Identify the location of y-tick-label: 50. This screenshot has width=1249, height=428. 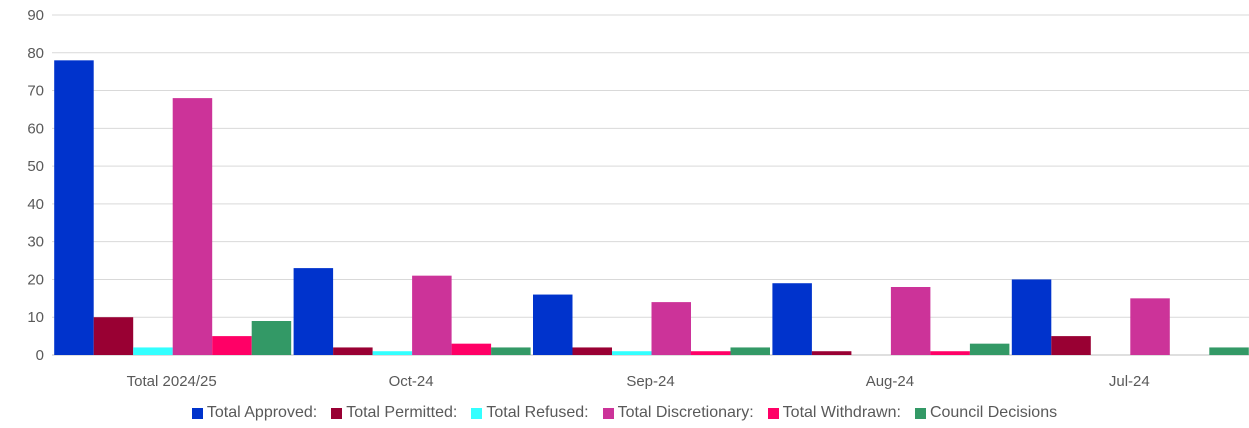
(35, 166).